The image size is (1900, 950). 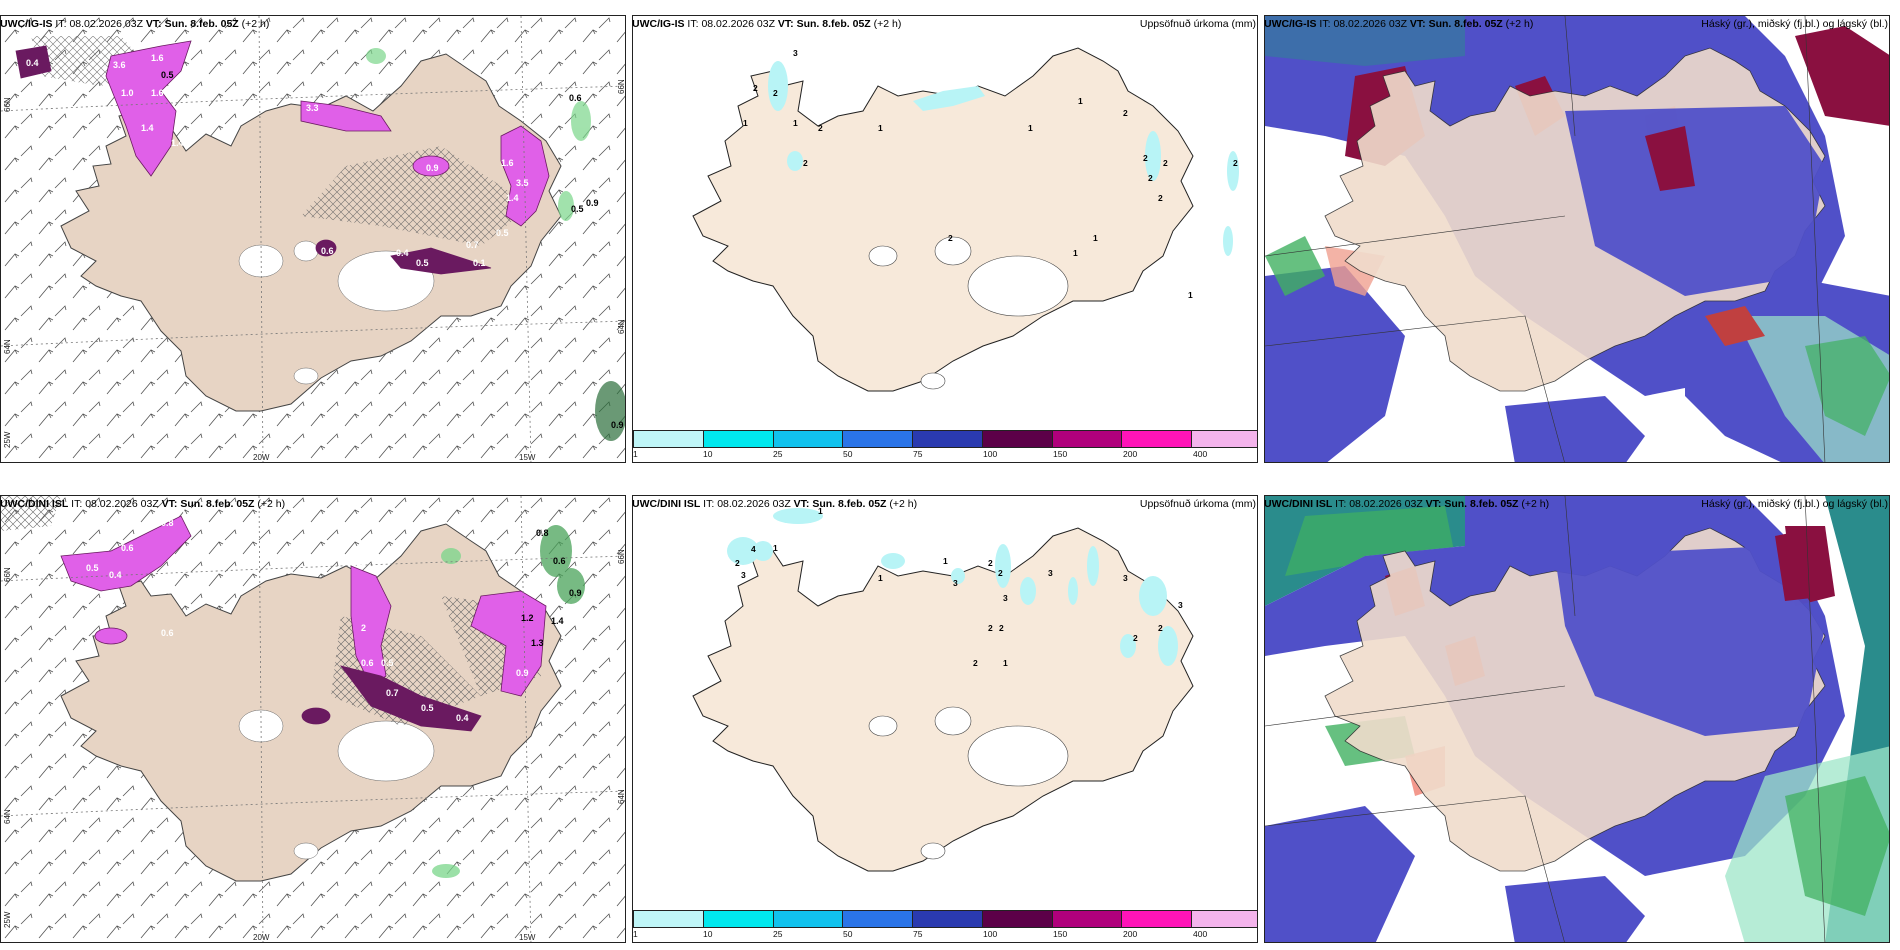 I want to click on colorbar-tick: 200, so click(x=1130, y=934).